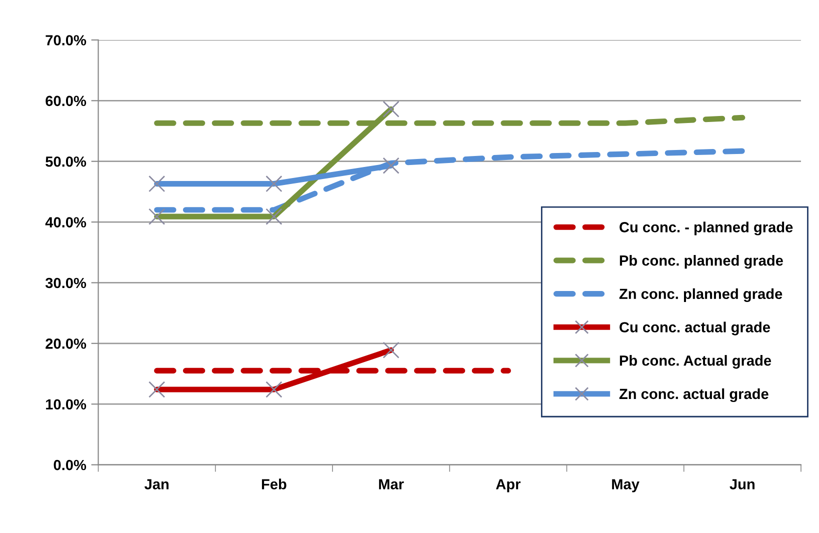  What do you see at coordinates (391, 484) in the screenshot?
I see `x-tick-label: Mar` at bounding box center [391, 484].